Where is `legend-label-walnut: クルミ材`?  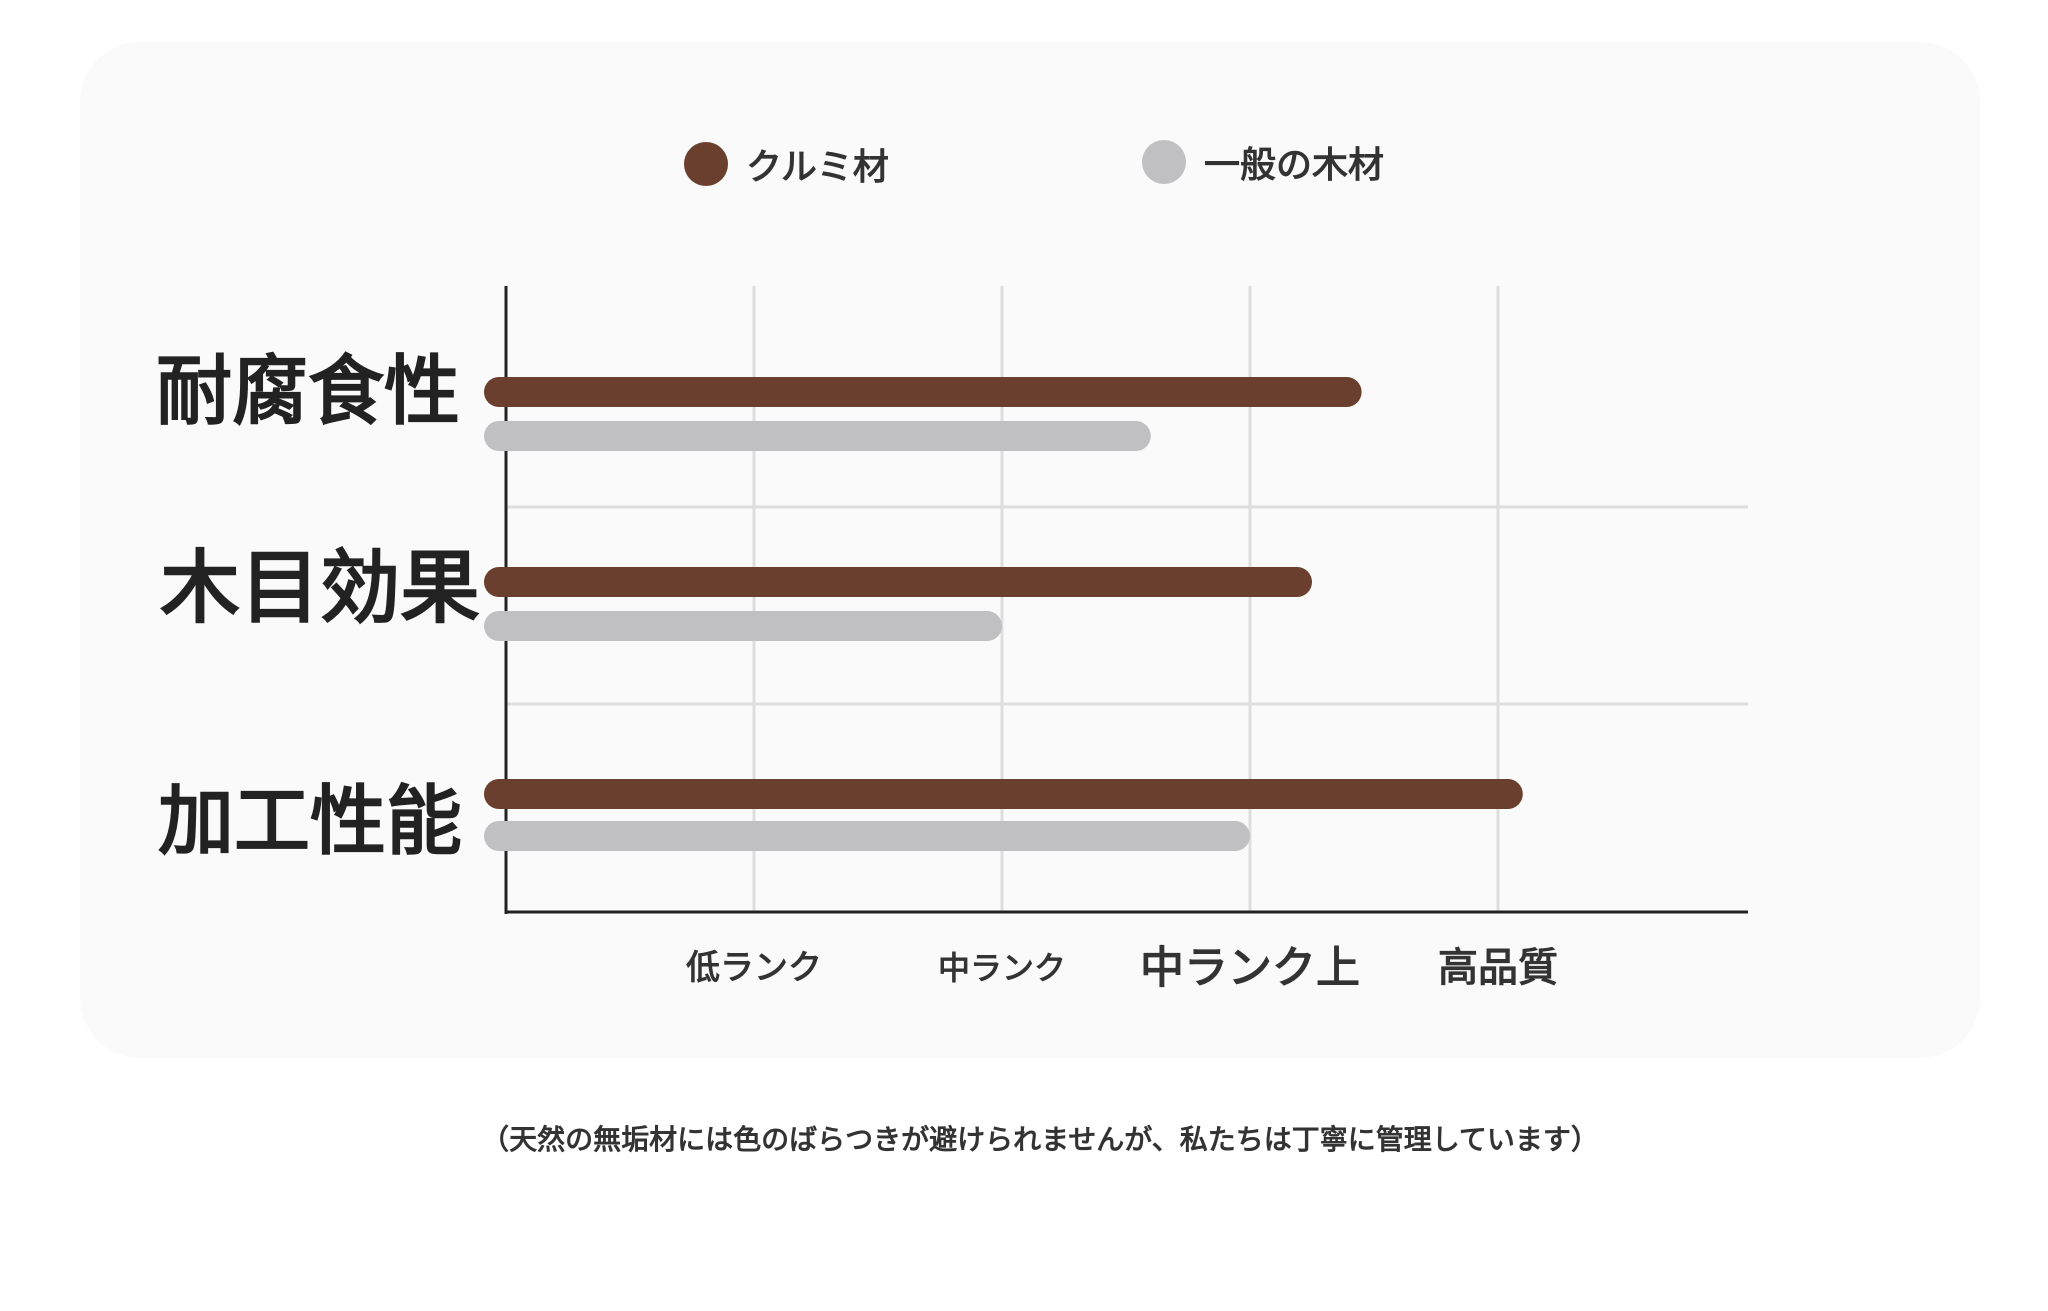 legend-label-walnut: クルミ材 is located at coordinates (817, 167).